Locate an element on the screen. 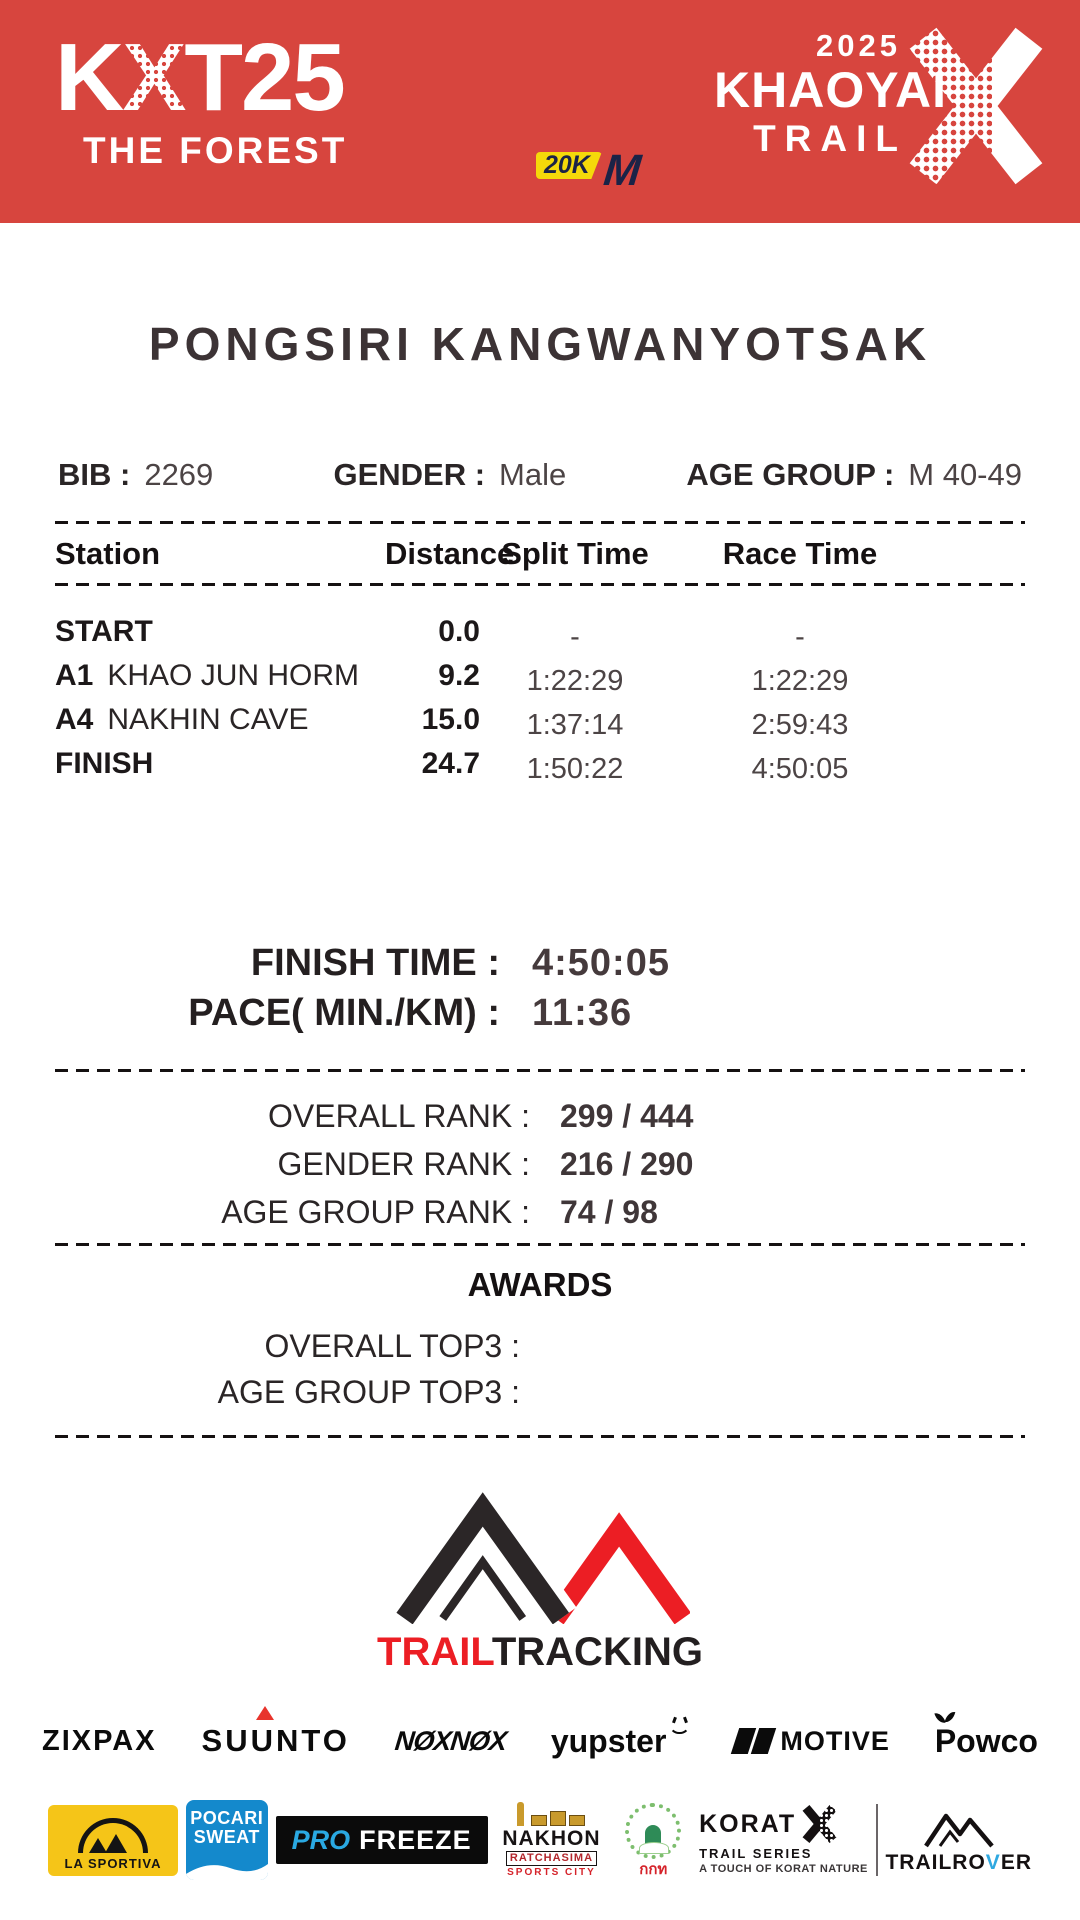 The height and width of the screenshot is (1920, 1080). ratchasima-wordmark: RATCHASIMA is located at coordinates (551, 1858).